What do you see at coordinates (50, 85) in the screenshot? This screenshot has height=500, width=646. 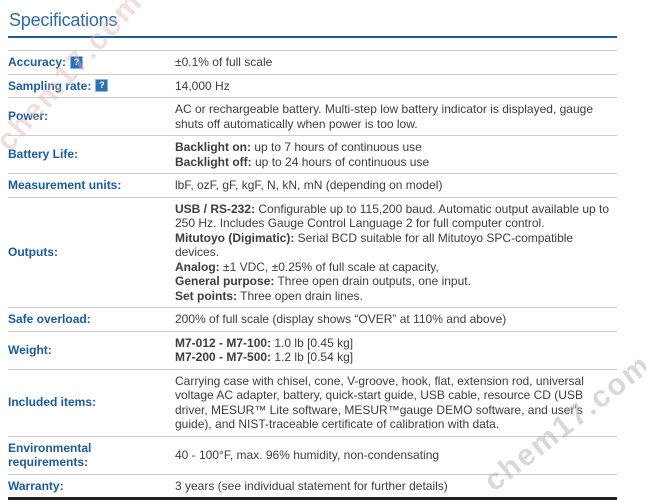 I see `spec-label: Sampling rate:` at bounding box center [50, 85].